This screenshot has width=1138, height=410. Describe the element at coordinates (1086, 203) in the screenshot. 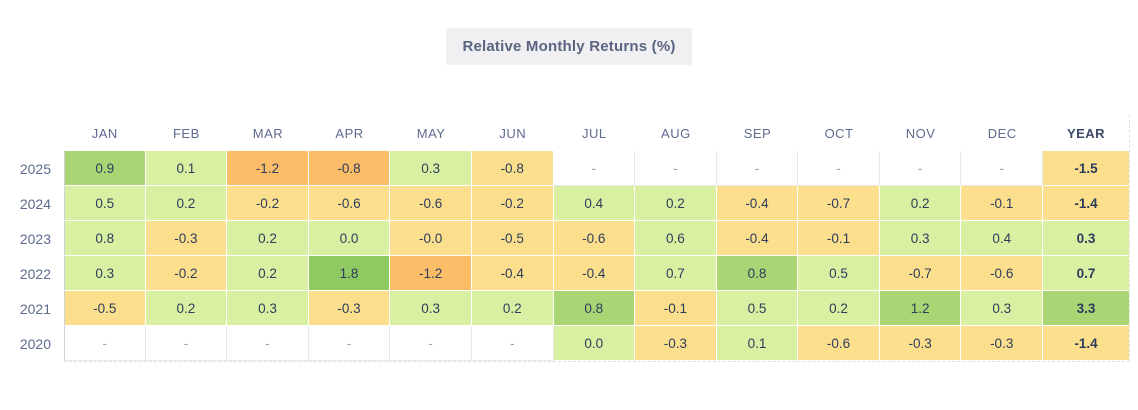

I see `cell-2024-year: -1.4` at that location.